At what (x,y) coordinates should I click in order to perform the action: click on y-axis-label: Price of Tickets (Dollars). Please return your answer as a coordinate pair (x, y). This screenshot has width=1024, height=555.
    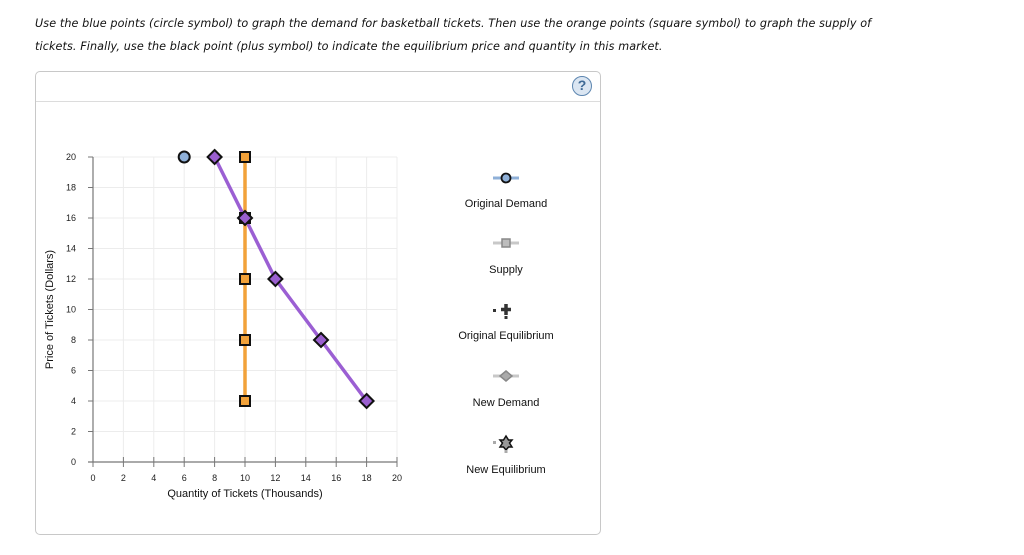
    Looking at the image, I should click on (50, 309).